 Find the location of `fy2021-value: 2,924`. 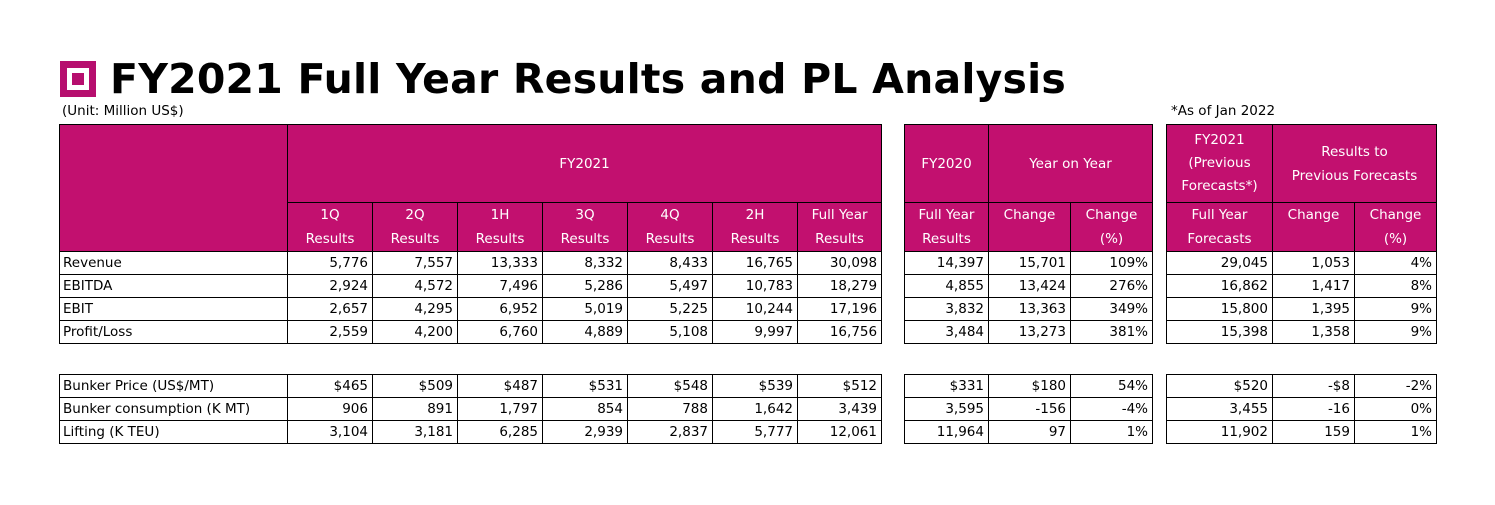

fy2021-value: 2,924 is located at coordinates (330, 286).